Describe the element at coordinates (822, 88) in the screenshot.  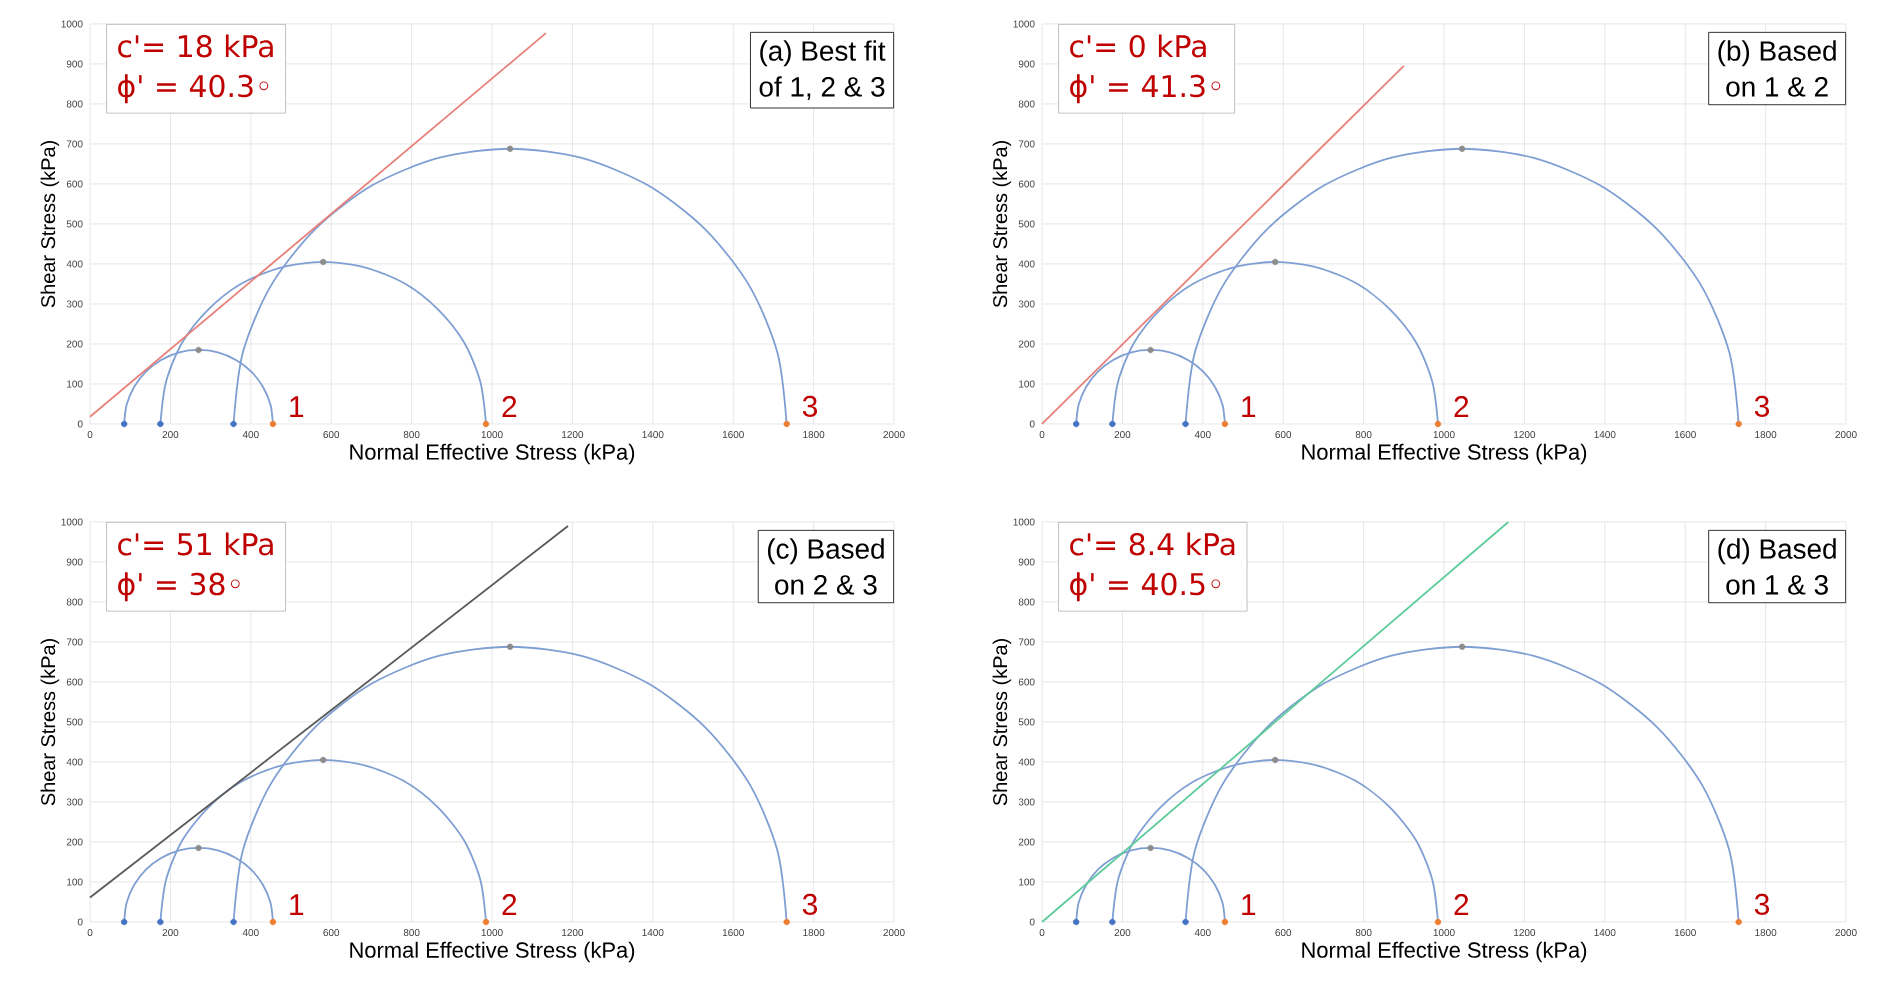
I see `annotation: of 1, 2 & 3` at that location.